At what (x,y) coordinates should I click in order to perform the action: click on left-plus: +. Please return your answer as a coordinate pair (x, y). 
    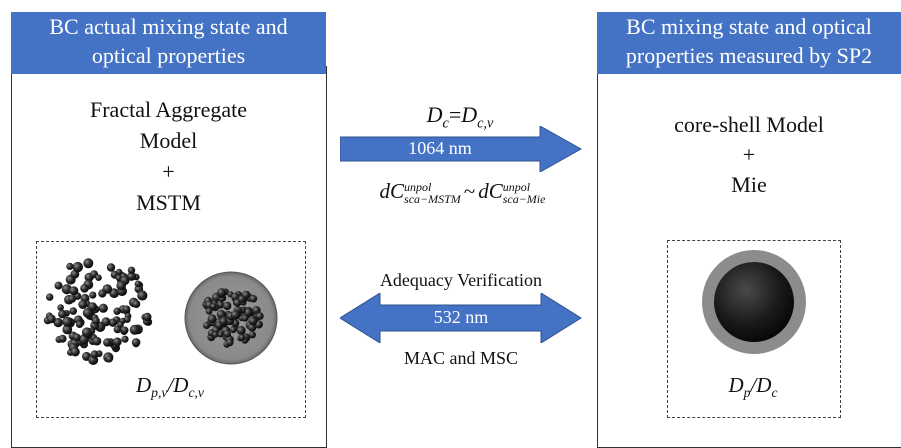
    Looking at the image, I should click on (168, 171).